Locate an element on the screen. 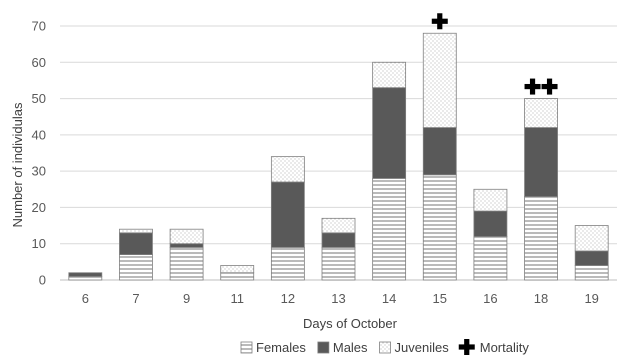 The height and width of the screenshot is (361, 627). y-tick-label: 60 is located at coordinates (39, 62).